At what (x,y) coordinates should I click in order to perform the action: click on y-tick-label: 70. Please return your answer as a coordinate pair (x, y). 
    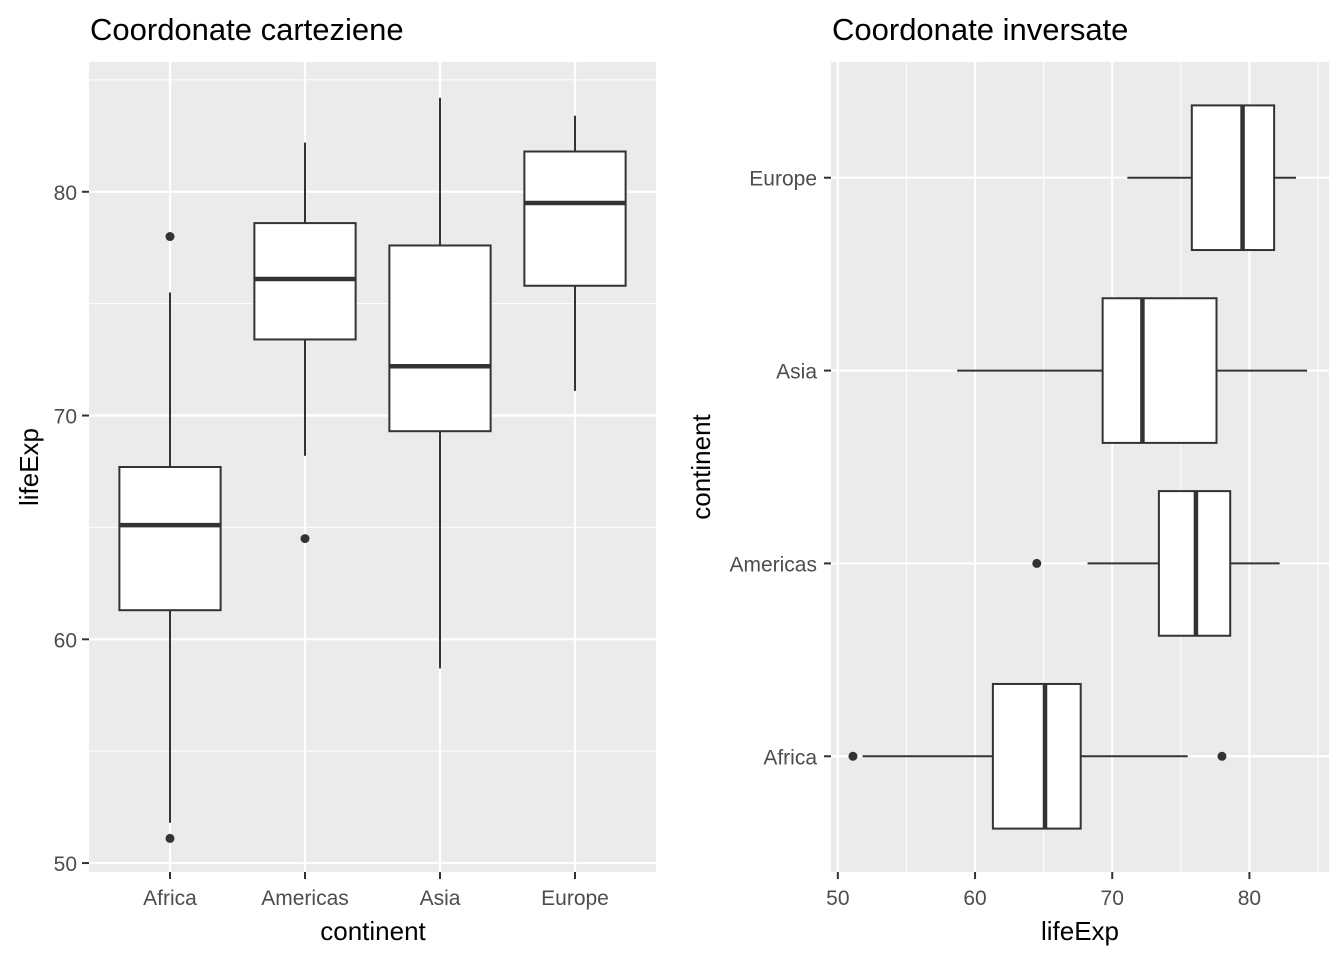
    Looking at the image, I should click on (65, 417).